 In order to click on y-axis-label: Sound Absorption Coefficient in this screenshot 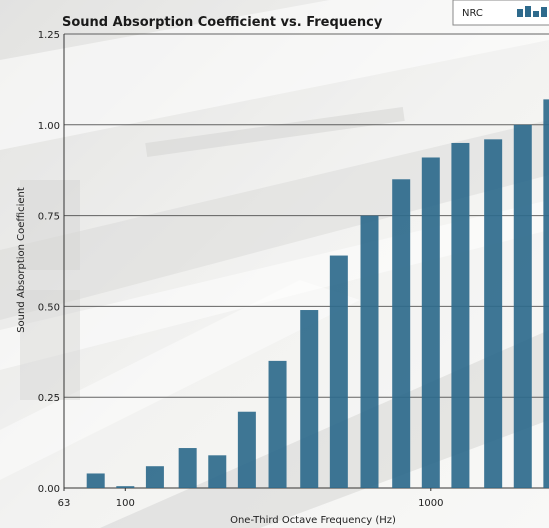, I will do `click(21, 260)`.